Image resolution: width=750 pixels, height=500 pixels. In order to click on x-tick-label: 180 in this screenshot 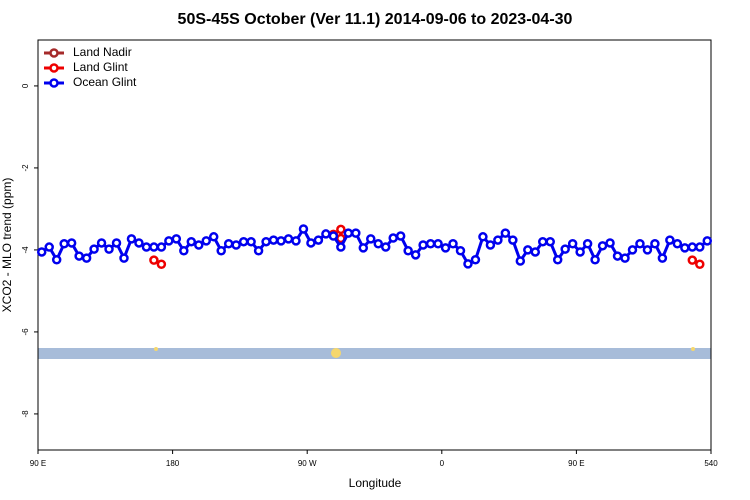, I will do `click(173, 463)`.